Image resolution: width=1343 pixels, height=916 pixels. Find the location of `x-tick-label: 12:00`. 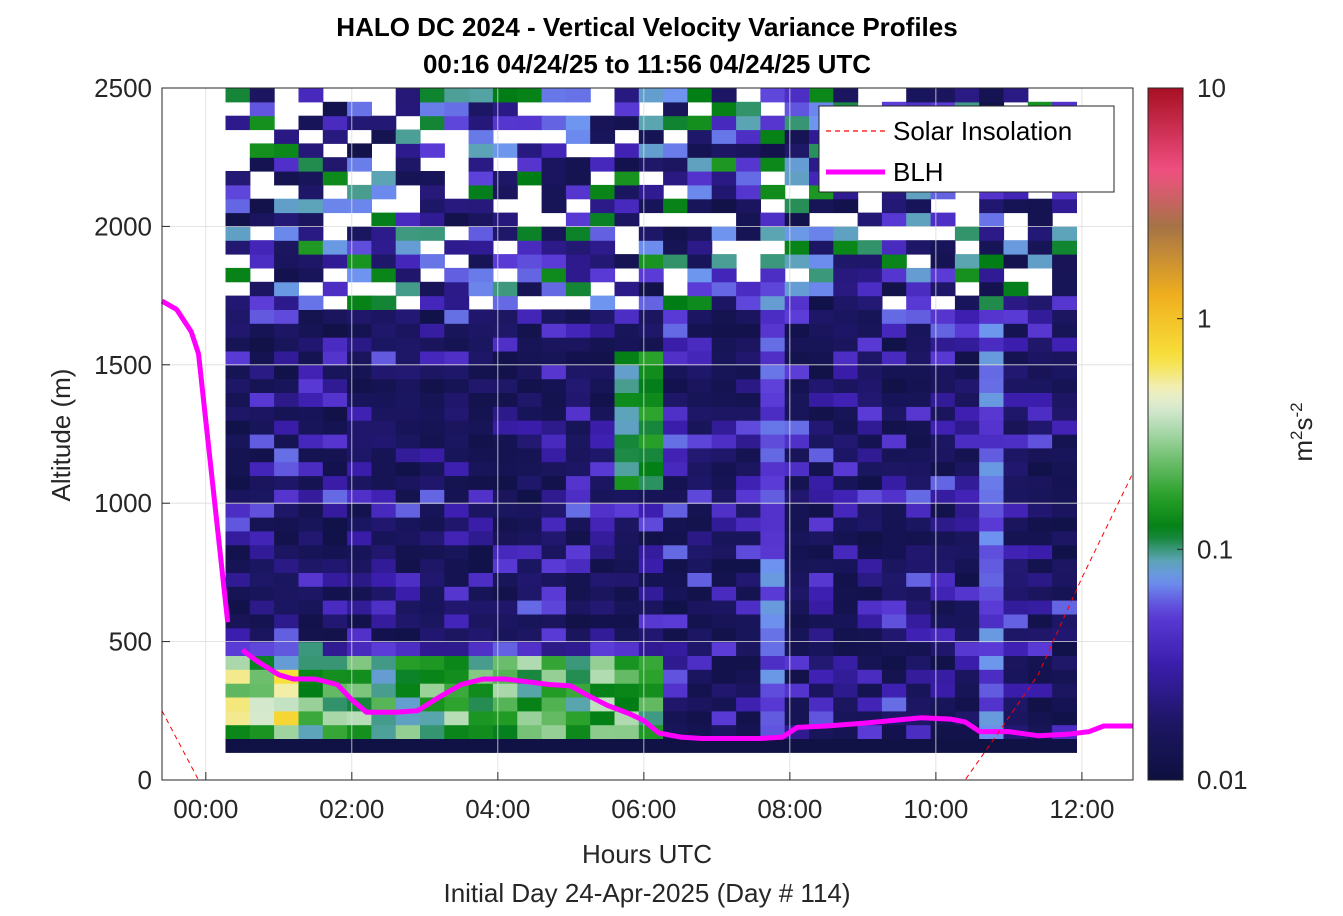

x-tick-label: 12:00 is located at coordinates (1081, 809).